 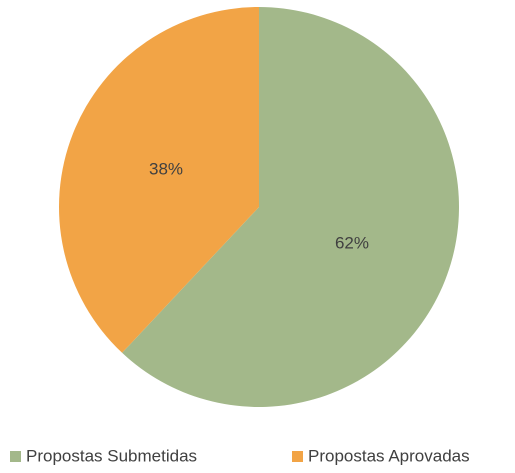 I want to click on legend-label: Propostas Submetidas, so click(x=111, y=455).